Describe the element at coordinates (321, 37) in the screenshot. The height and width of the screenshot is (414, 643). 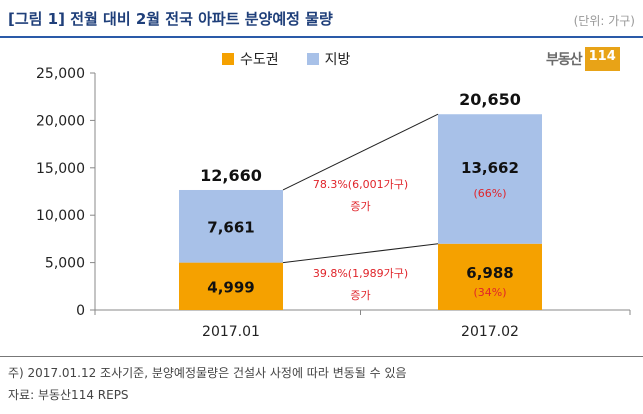
I see `top-rule` at that location.